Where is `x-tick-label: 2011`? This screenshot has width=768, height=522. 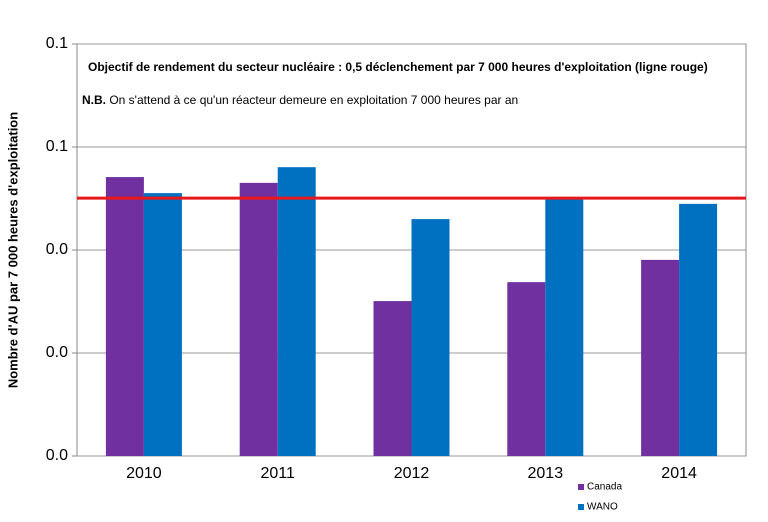
x-tick-label: 2011 is located at coordinates (277, 473).